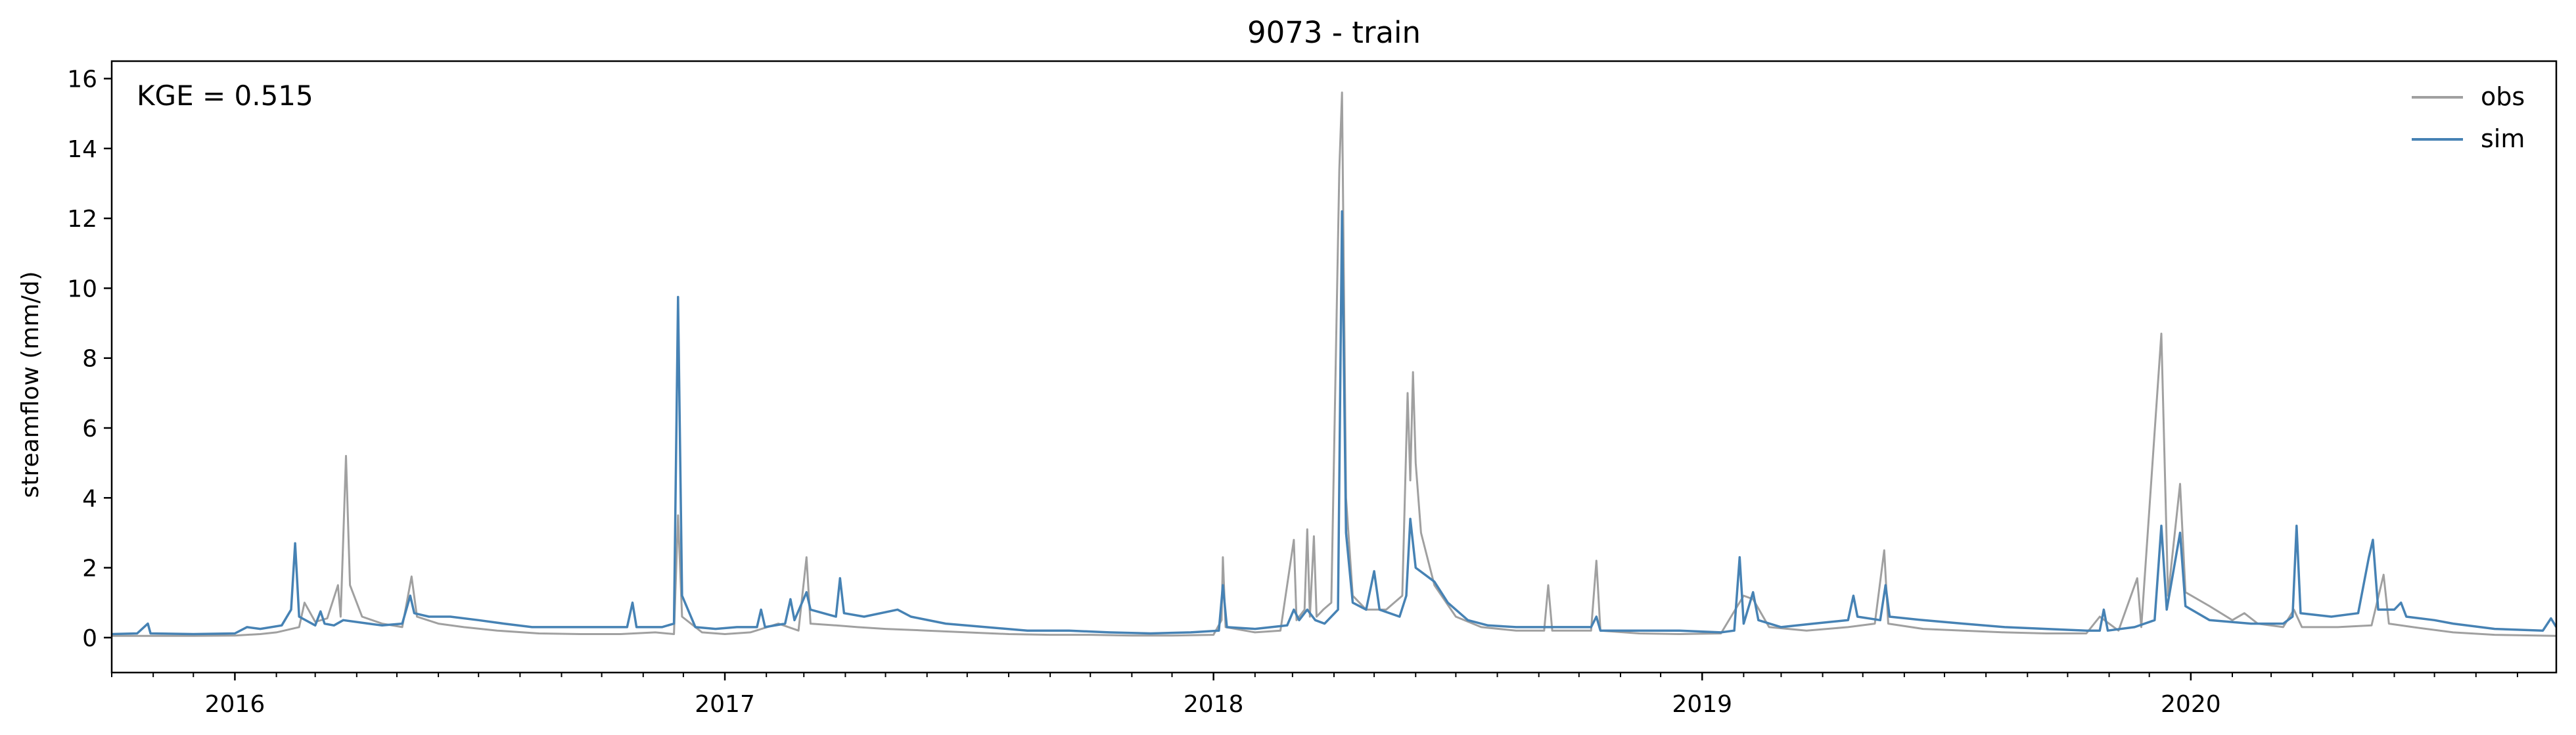  I want to click on y-tick-label: 6, so click(90, 428).